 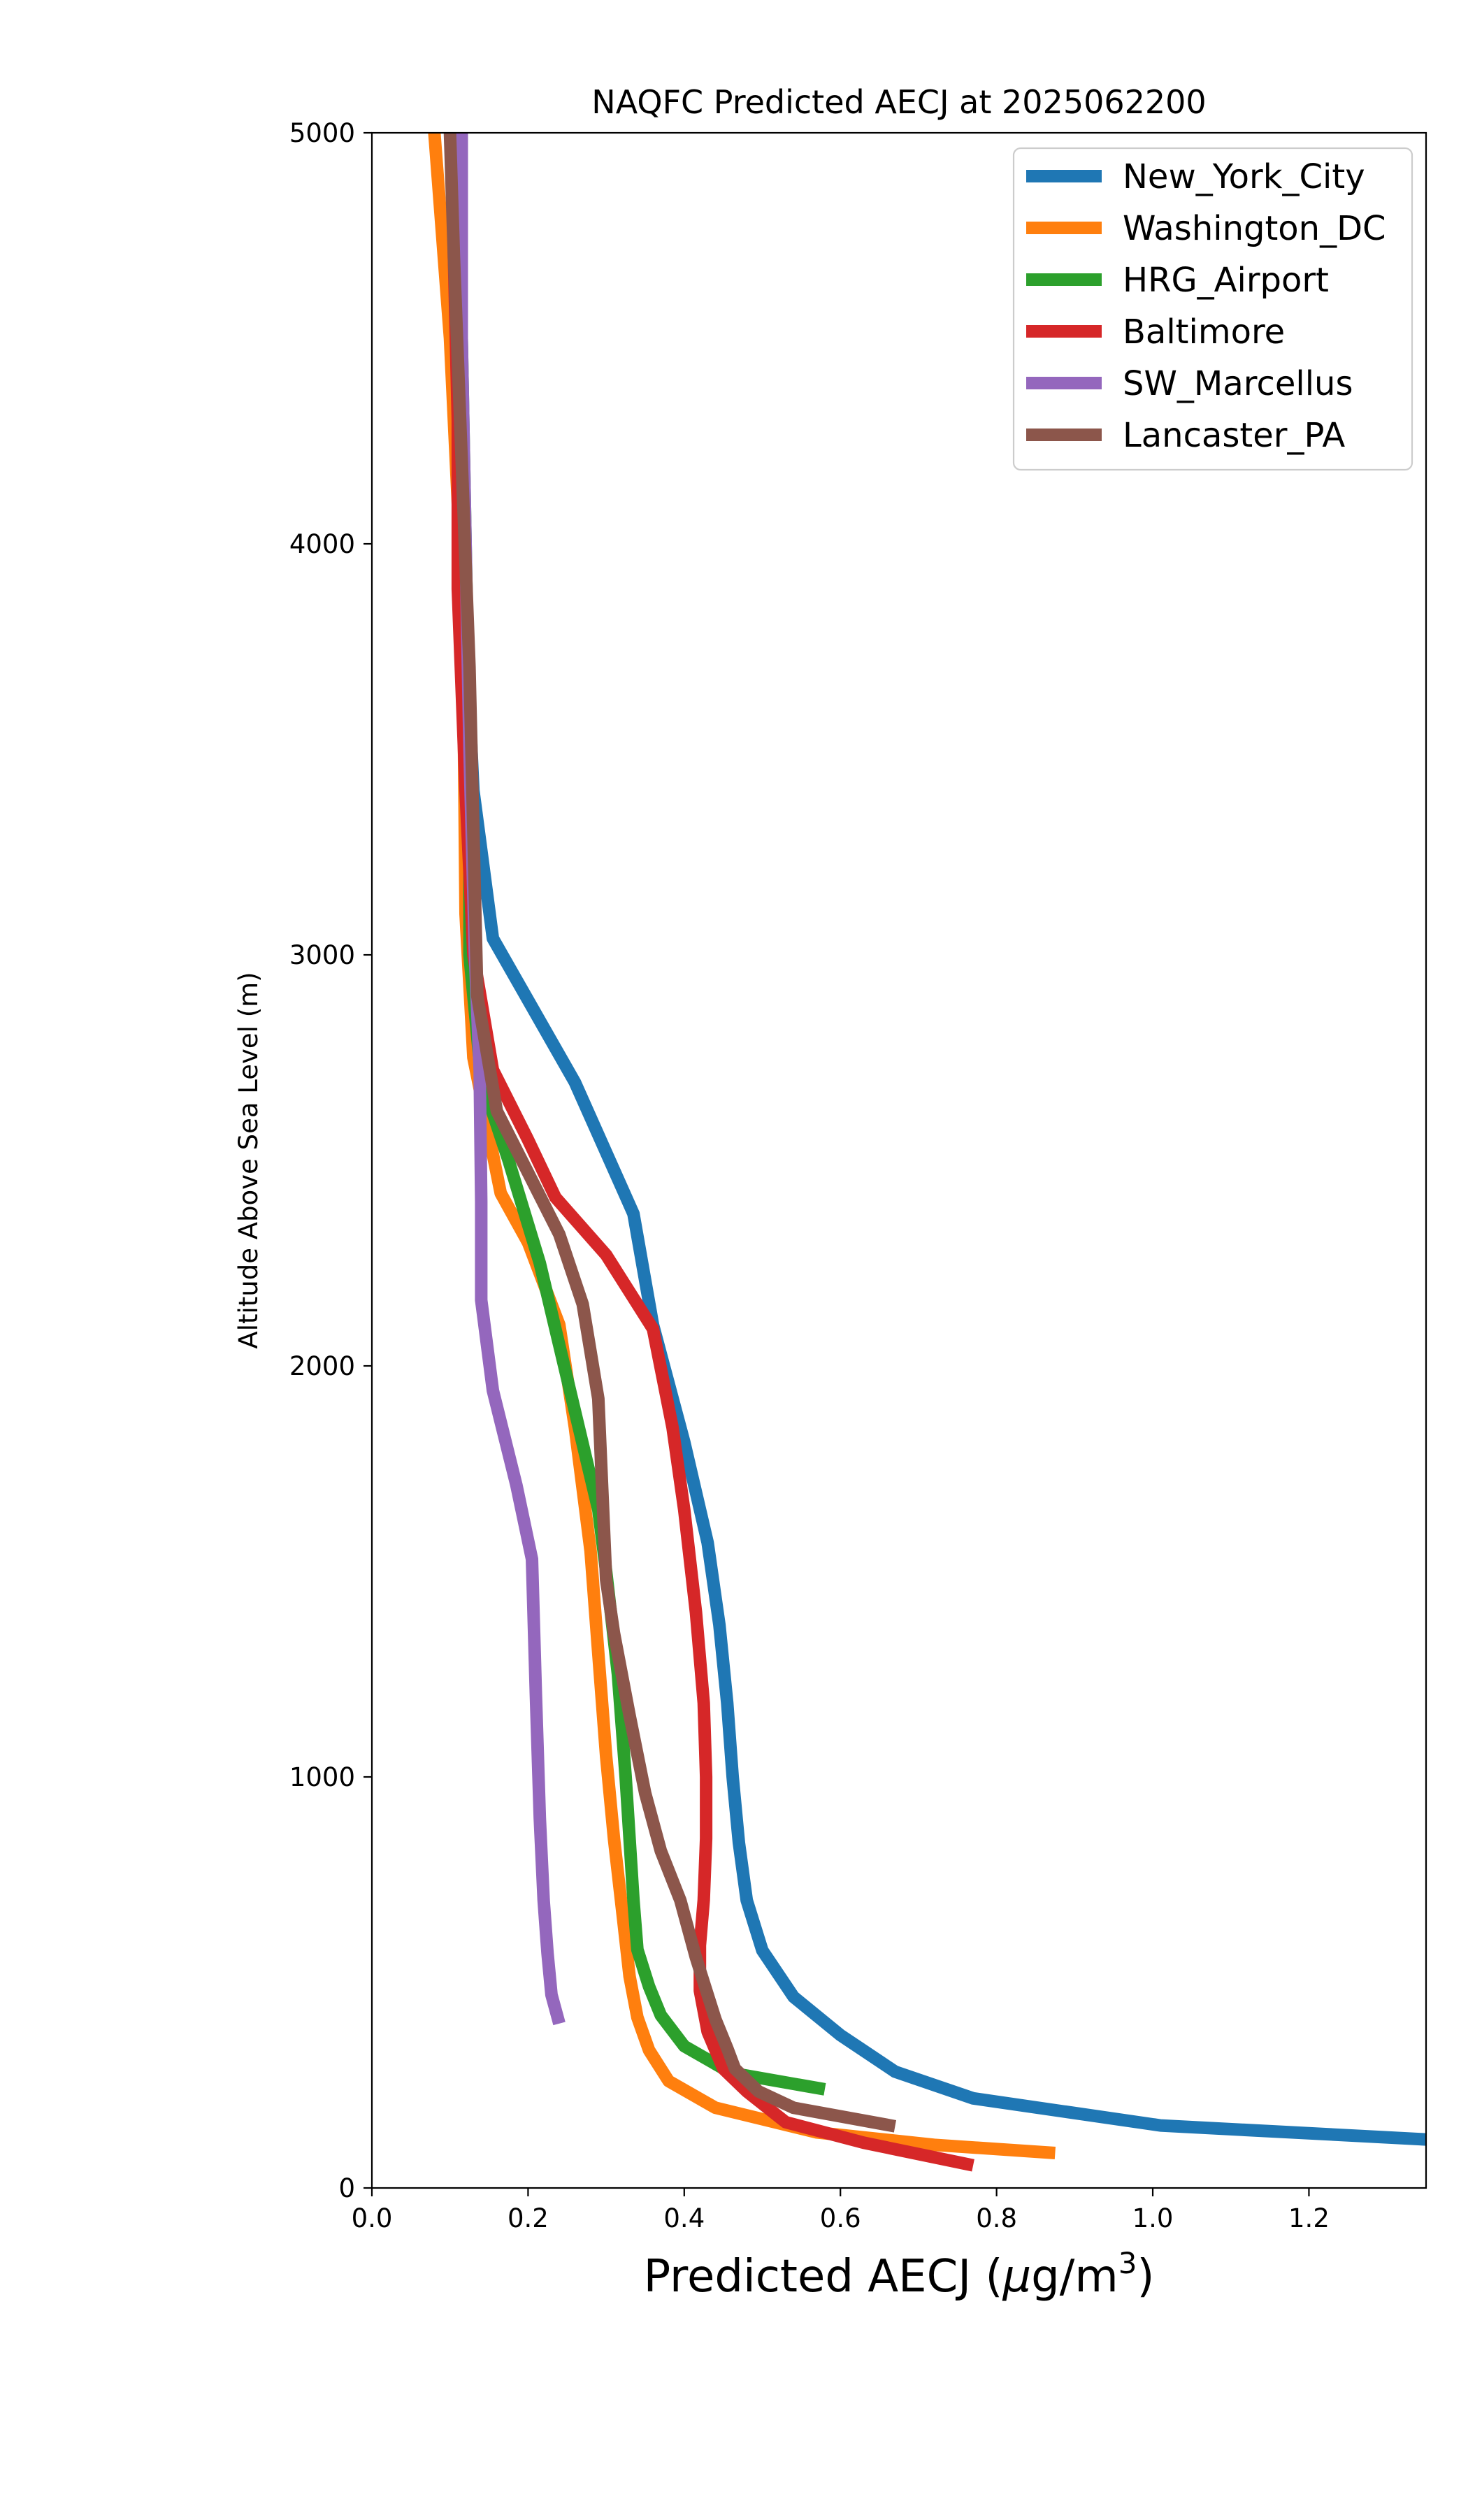 I want to click on x-axis-label-mu: μ, so click(x=1016, y=2277).